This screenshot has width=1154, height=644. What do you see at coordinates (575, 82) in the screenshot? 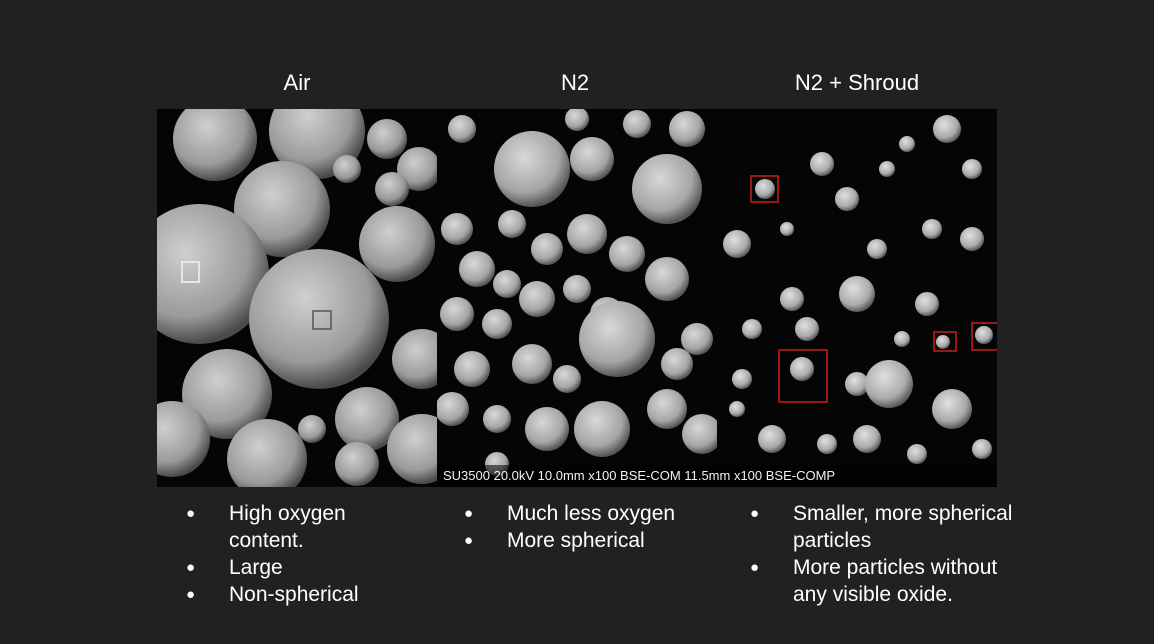
I see `column-title-n2: N2` at bounding box center [575, 82].